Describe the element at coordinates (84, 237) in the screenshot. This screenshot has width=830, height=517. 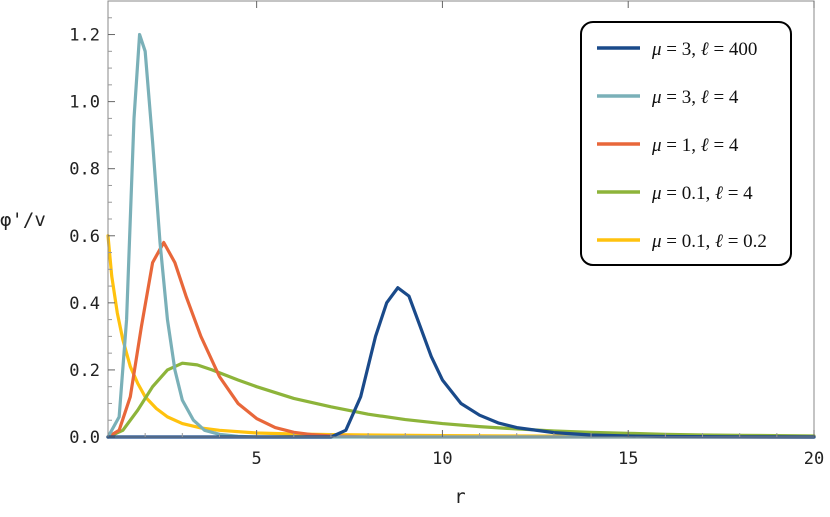
I see `y-tick-label: 0.6` at that location.